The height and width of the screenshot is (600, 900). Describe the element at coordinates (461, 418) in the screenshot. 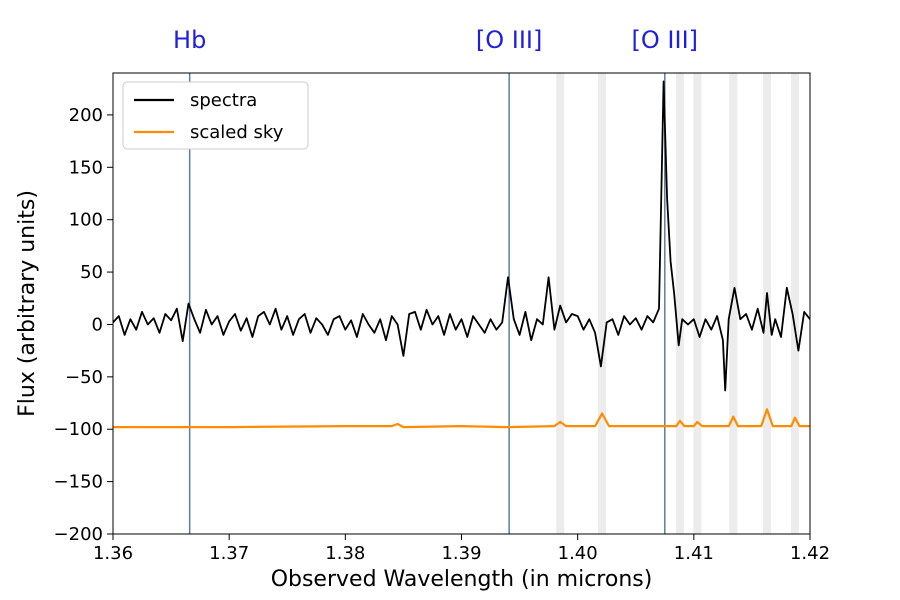

I see `series-line` at that location.